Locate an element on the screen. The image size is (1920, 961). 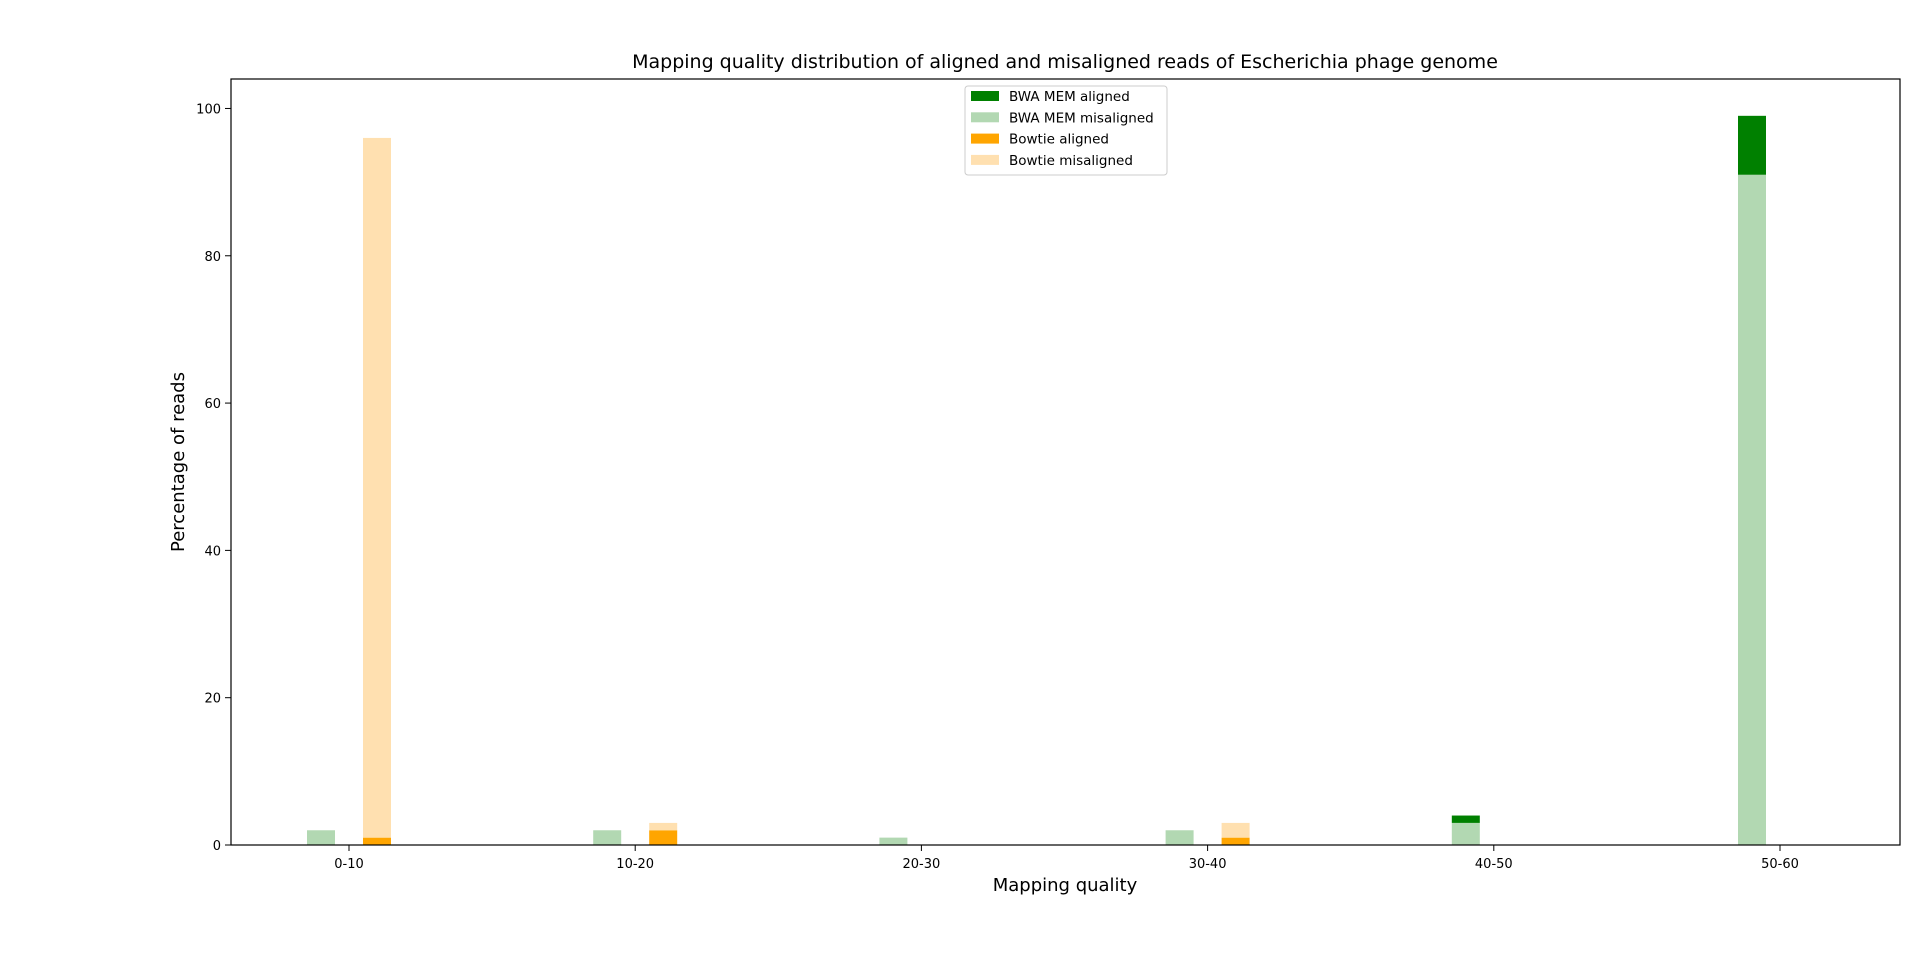
legend-label: BWA MEM misaligned is located at coordinates (1081, 118).